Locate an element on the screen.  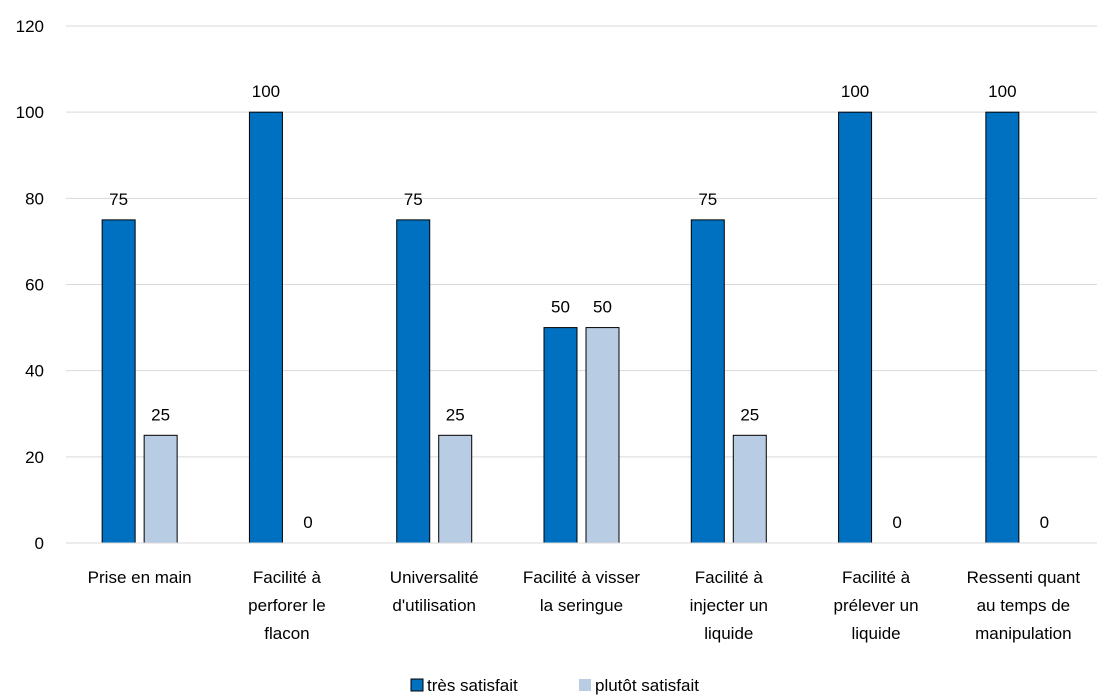
y-tick-label: 120 is located at coordinates (30, 26).